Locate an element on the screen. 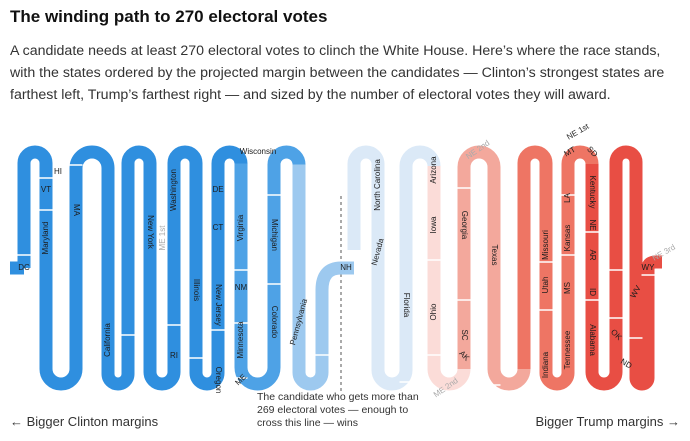  state-label-ms: MS is located at coordinates (567, 288).